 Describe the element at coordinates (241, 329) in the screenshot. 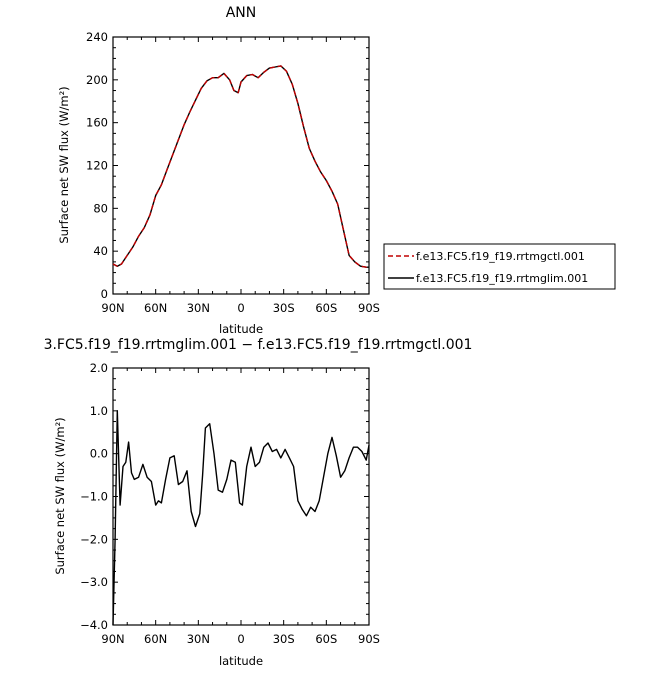

I see `top-x-axis-label: latitude` at that location.